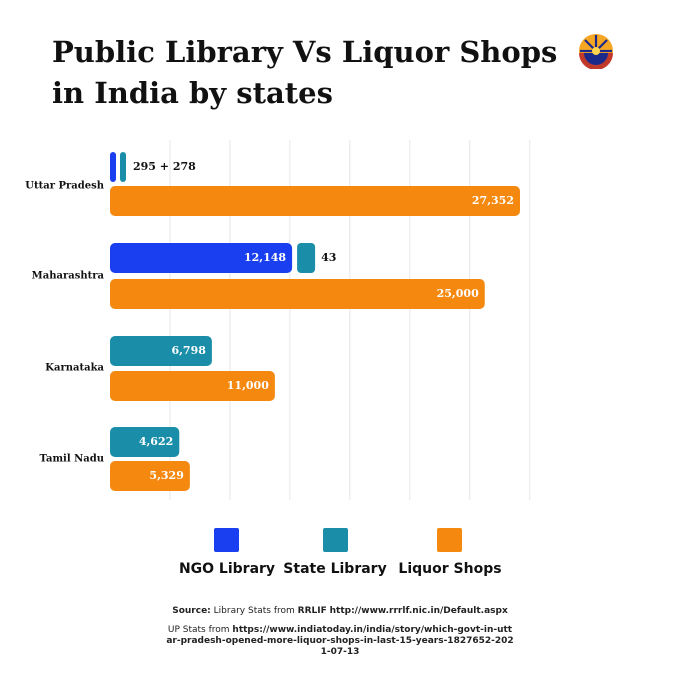 This screenshot has height=680, width=680. What do you see at coordinates (198, 630) in the screenshot?
I see `source-text-2: UP Stats from` at bounding box center [198, 630].